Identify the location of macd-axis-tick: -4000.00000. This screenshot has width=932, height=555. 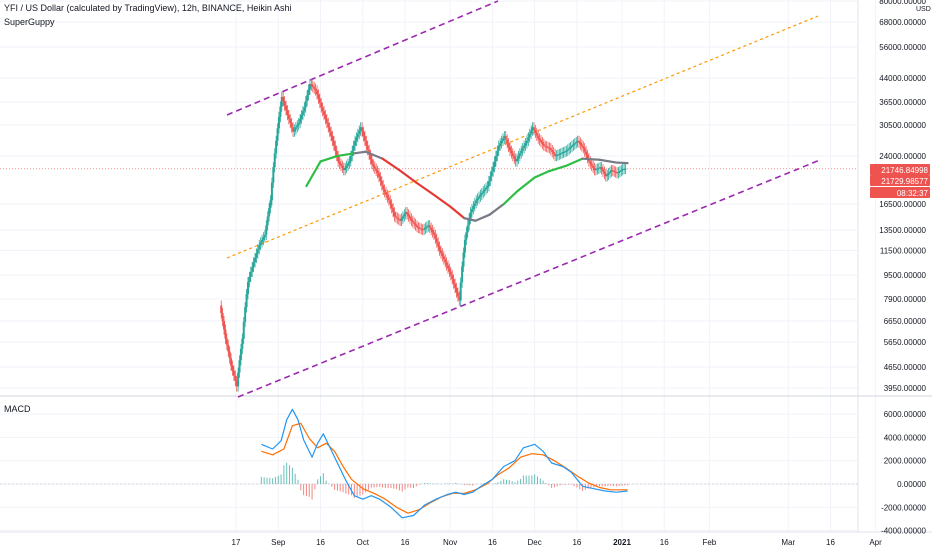
(903, 531).